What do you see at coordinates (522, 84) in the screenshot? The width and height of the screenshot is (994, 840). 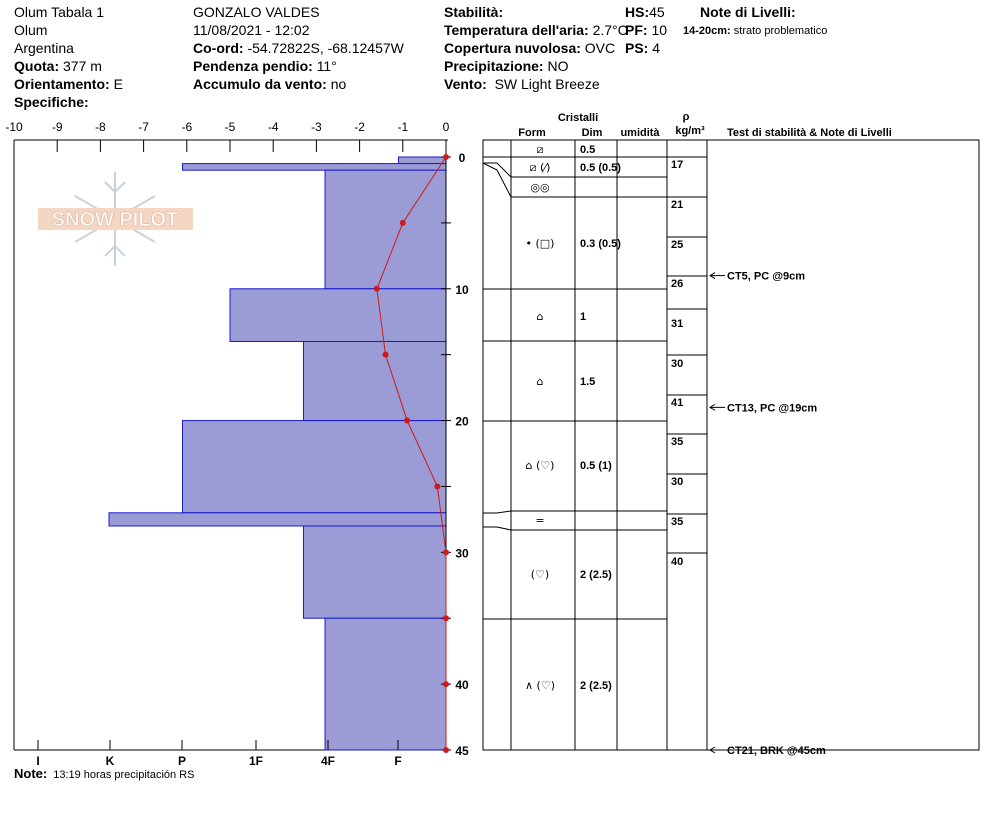 I see `wind: Vento: SW Light Breeze` at bounding box center [522, 84].